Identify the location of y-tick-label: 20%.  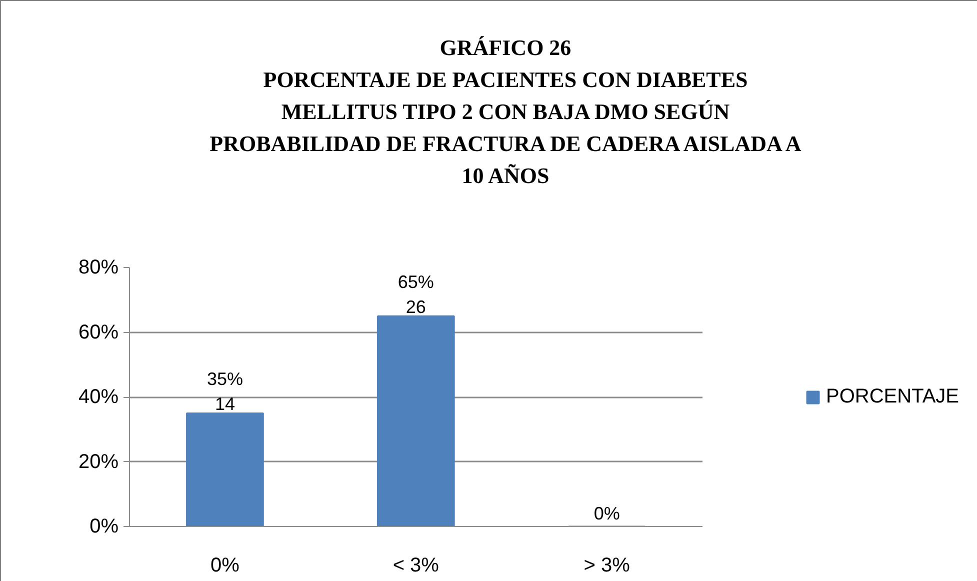
(98, 461).